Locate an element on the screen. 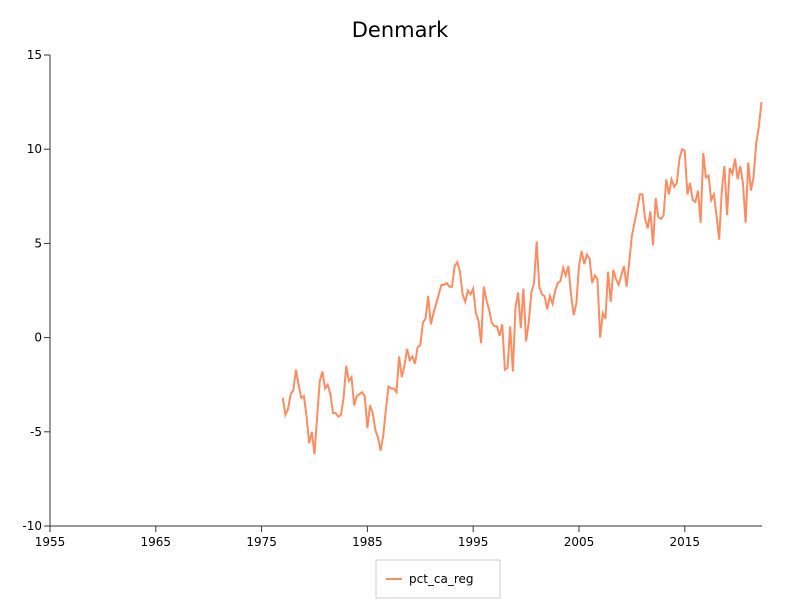 Image resolution: width=800 pixels, height=604 pixels. x-tick-label: 1955 is located at coordinates (50, 542).